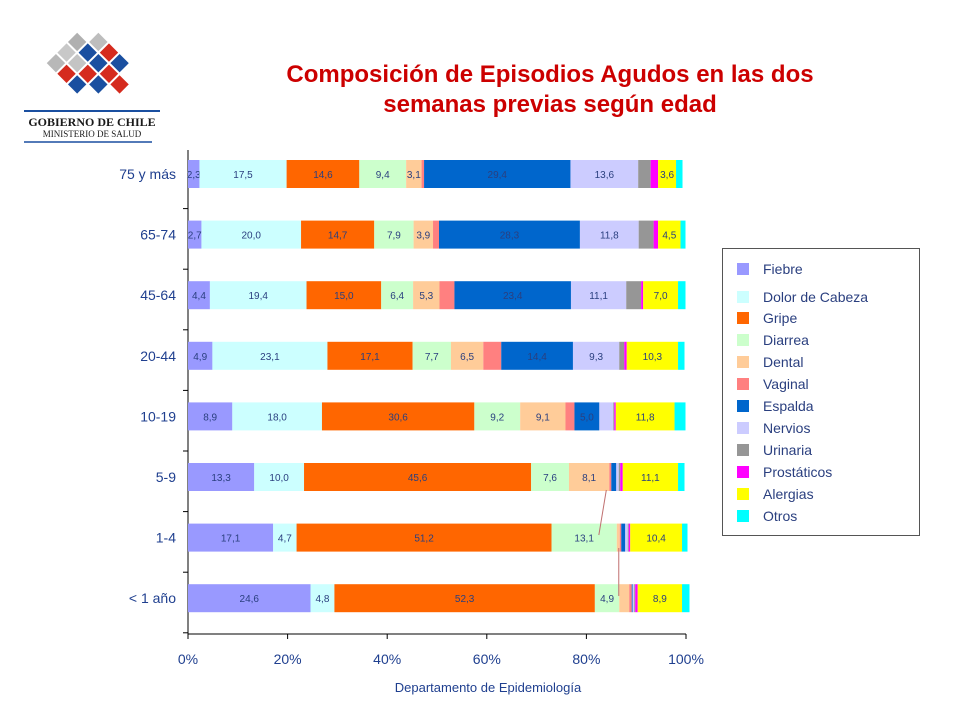  What do you see at coordinates (586, 659) in the screenshot?
I see `x-tick-label: 80%` at bounding box center [586, 659].